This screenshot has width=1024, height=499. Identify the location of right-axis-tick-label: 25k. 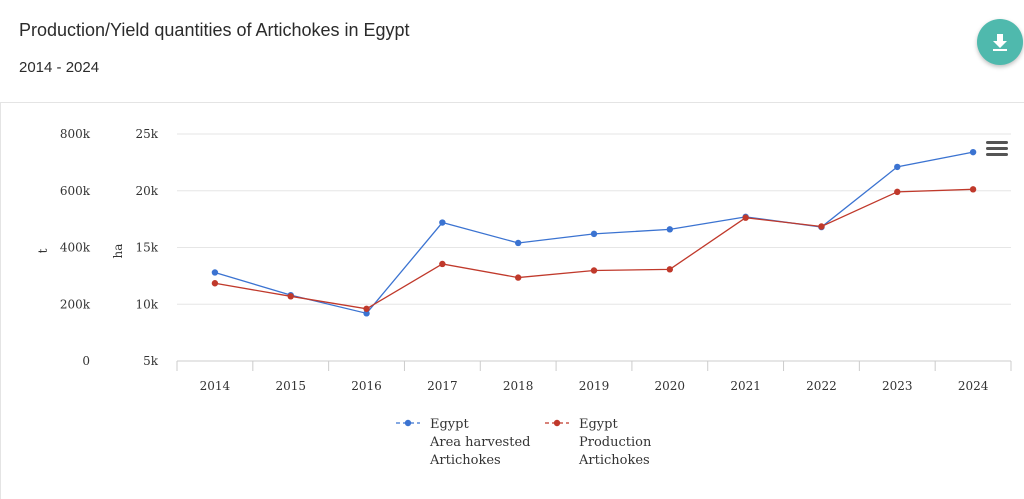
(146, 134).